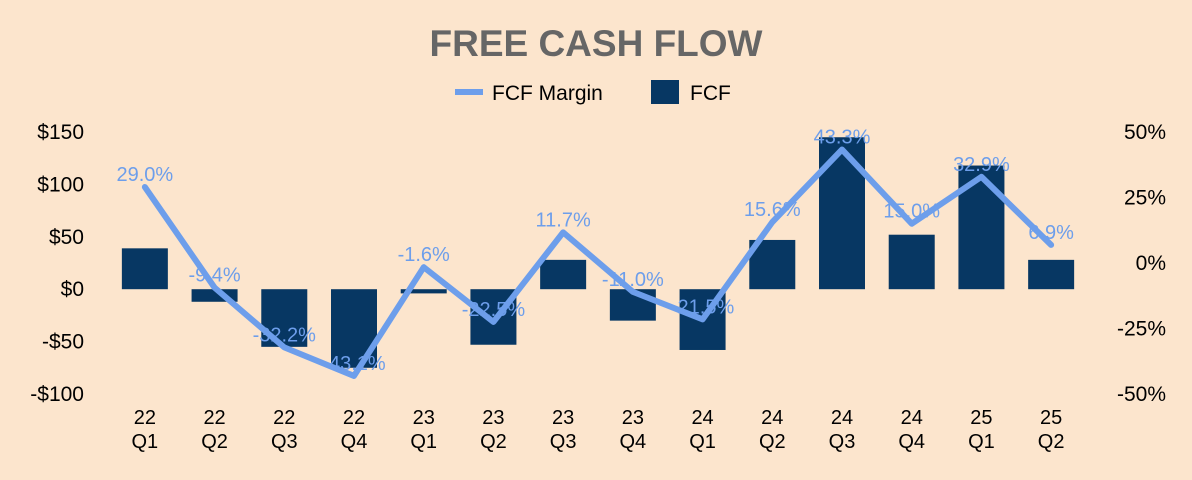 This screenshot has width=1192, height=480. Describe the element at coordinates (633, 280) in the screenshot. I see `fcf-margin-data-label: -11.0%` at that location.